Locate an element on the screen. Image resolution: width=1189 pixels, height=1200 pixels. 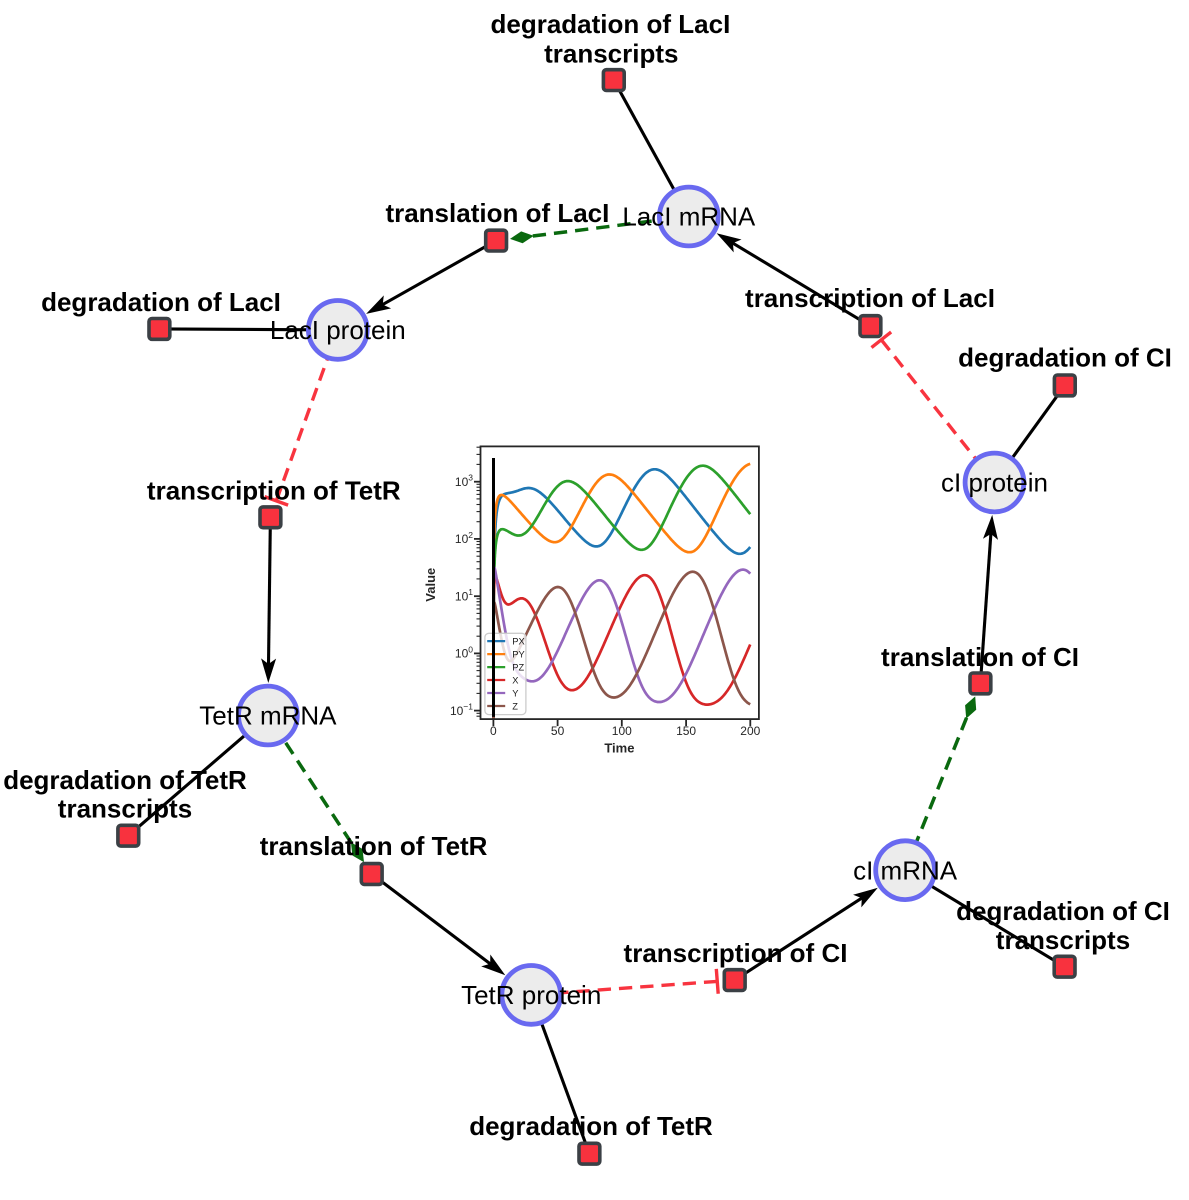
svg-text: 0 is located at coordinates (493, 731).